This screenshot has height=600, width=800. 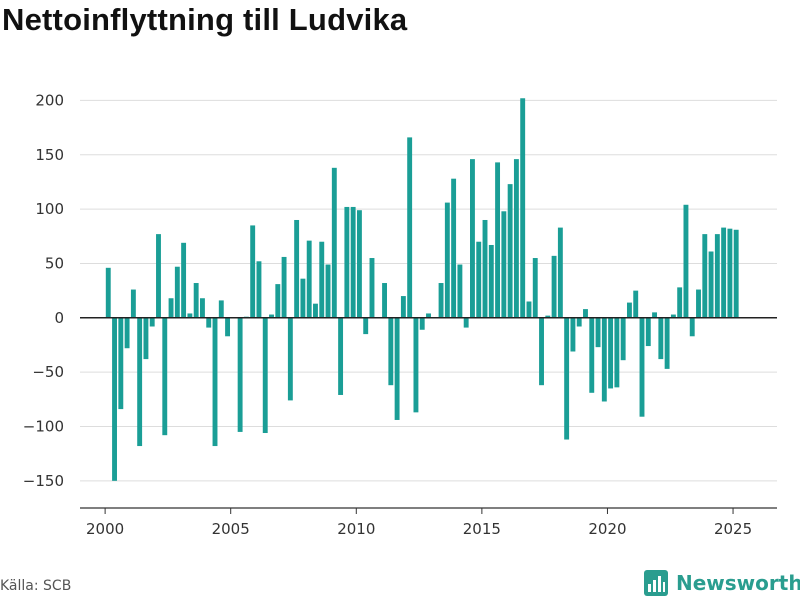 I want to click on bar-2022Q2, so click(x=667, y=343).